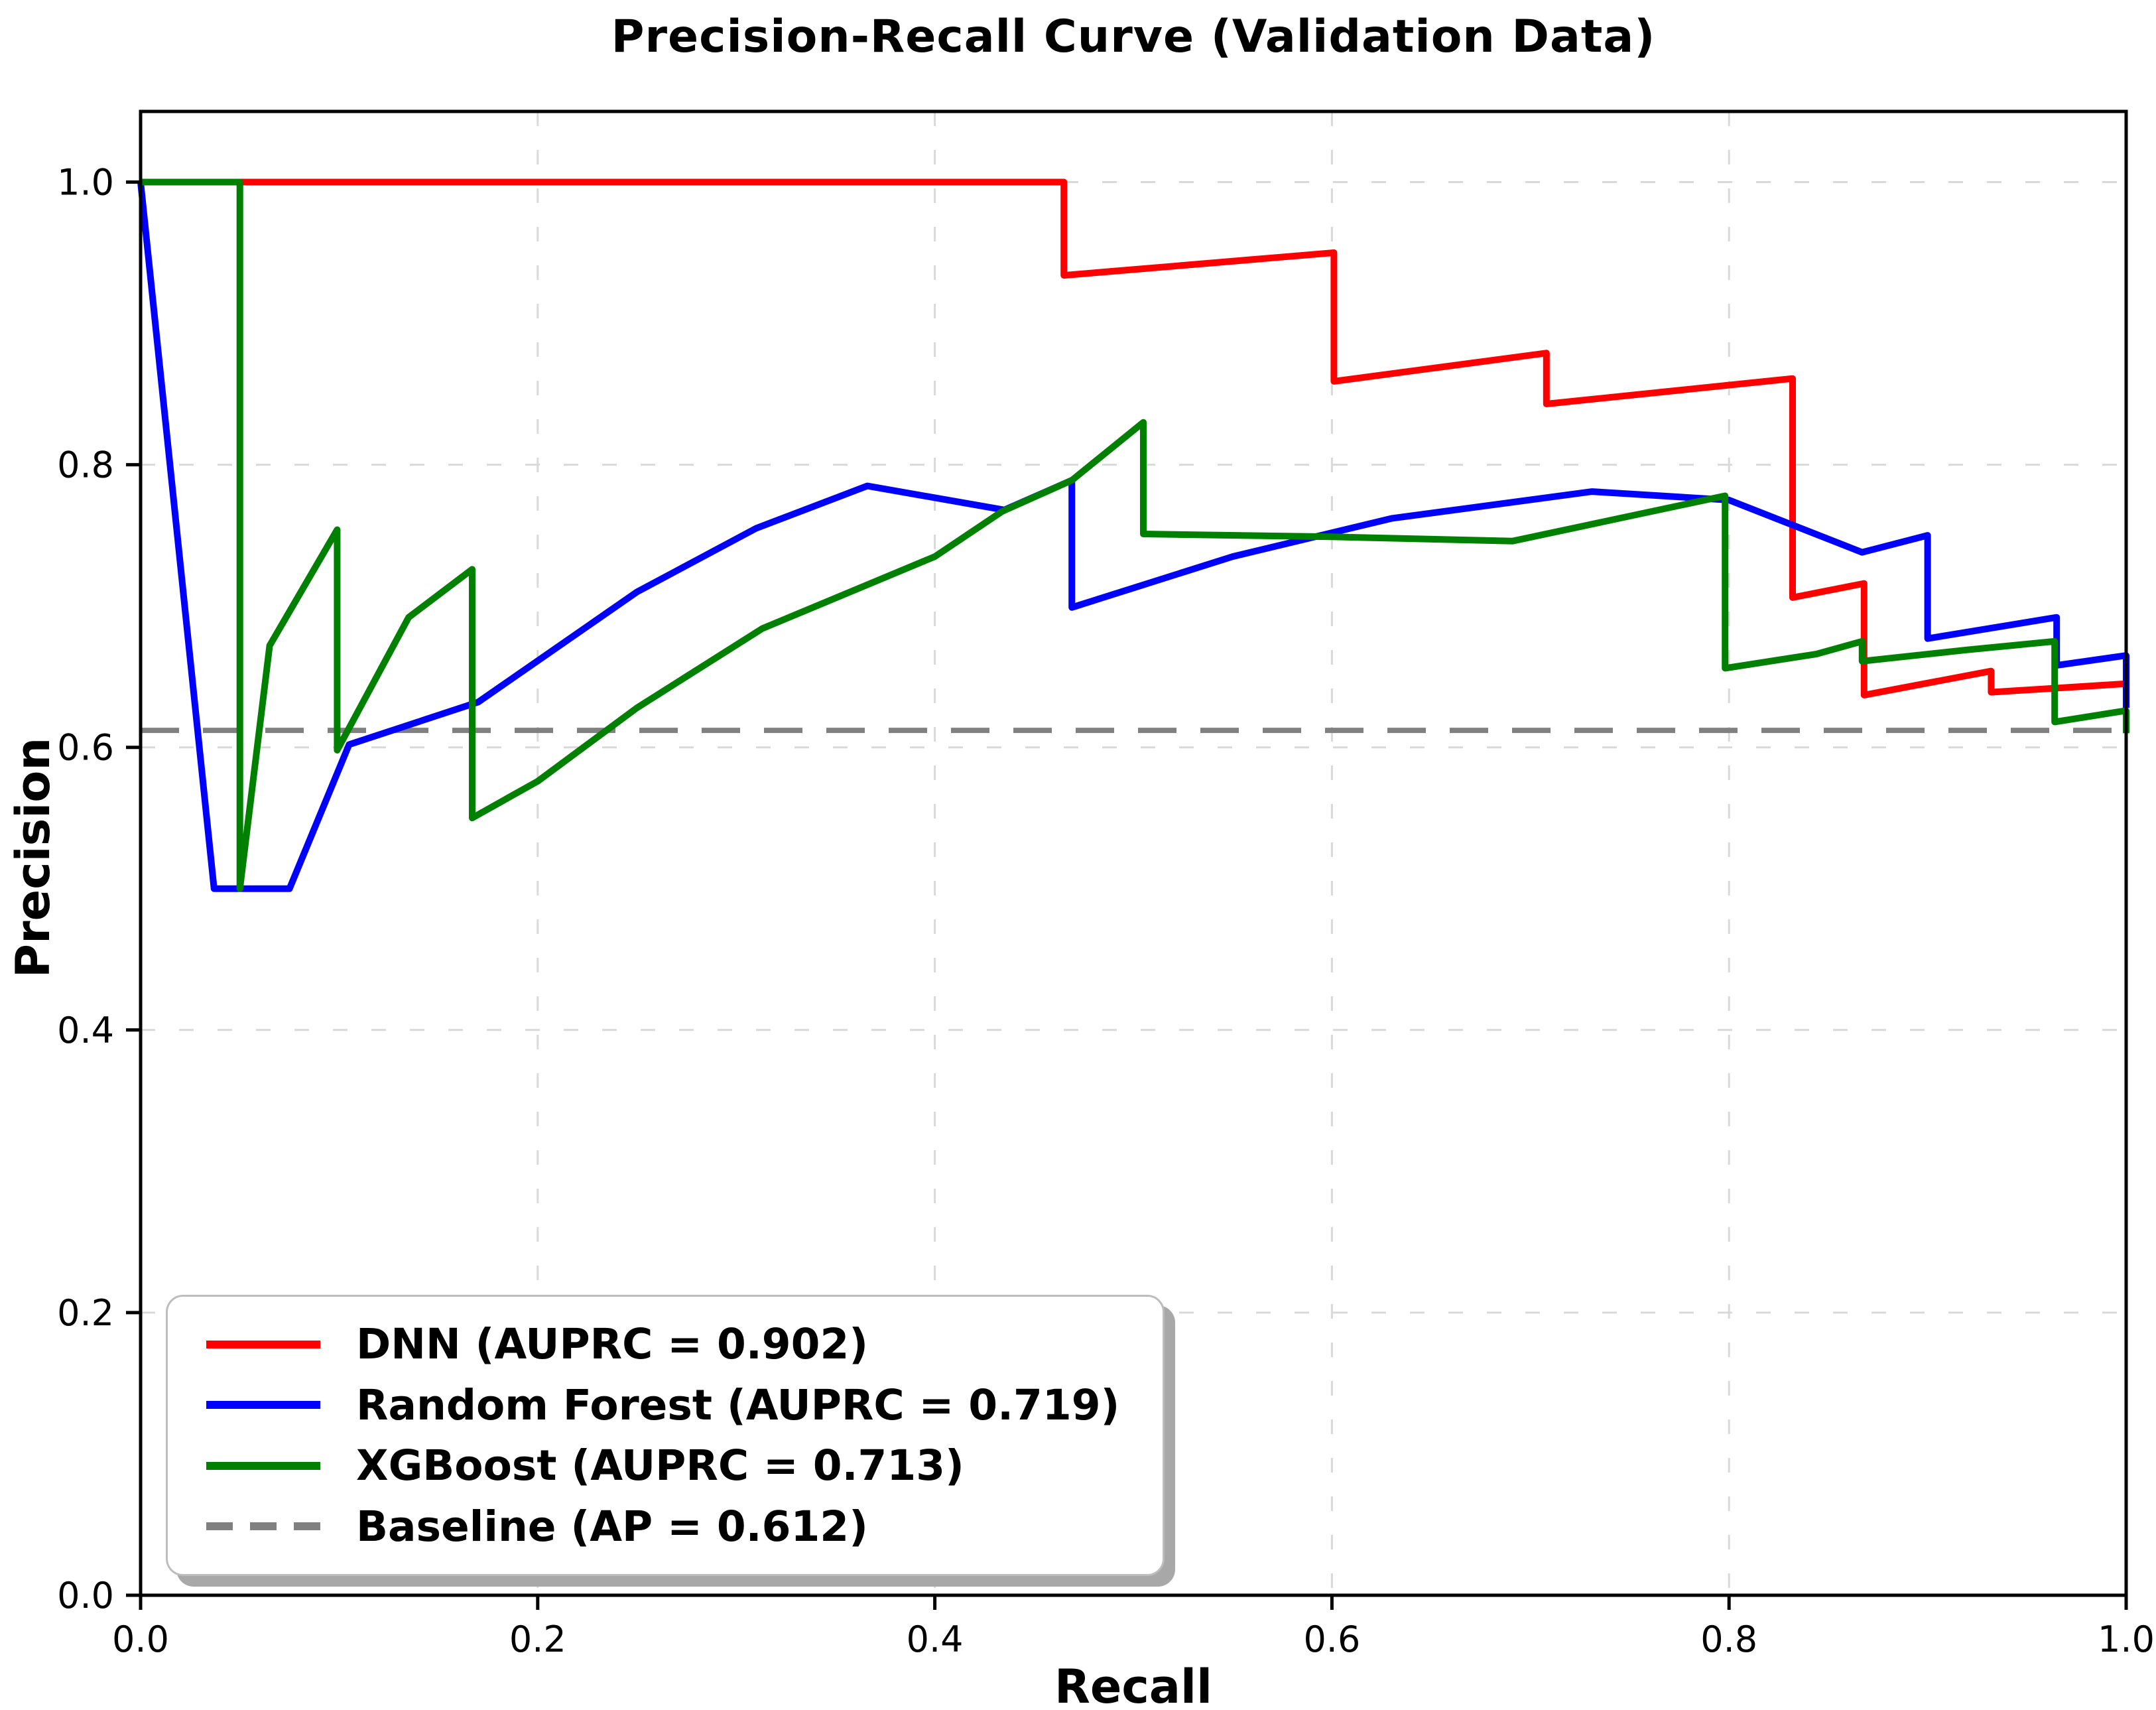  I want to click on legend-row: Baseline (AP = 0.612), so click(677, 1526).